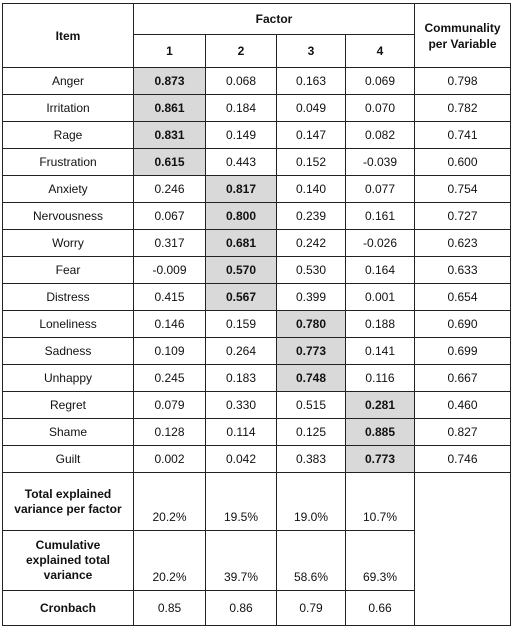 The image size is (515, 634). Describe the element at coordinates (380, 51) in the screenshot. I see `factor-number: 4` at that location.